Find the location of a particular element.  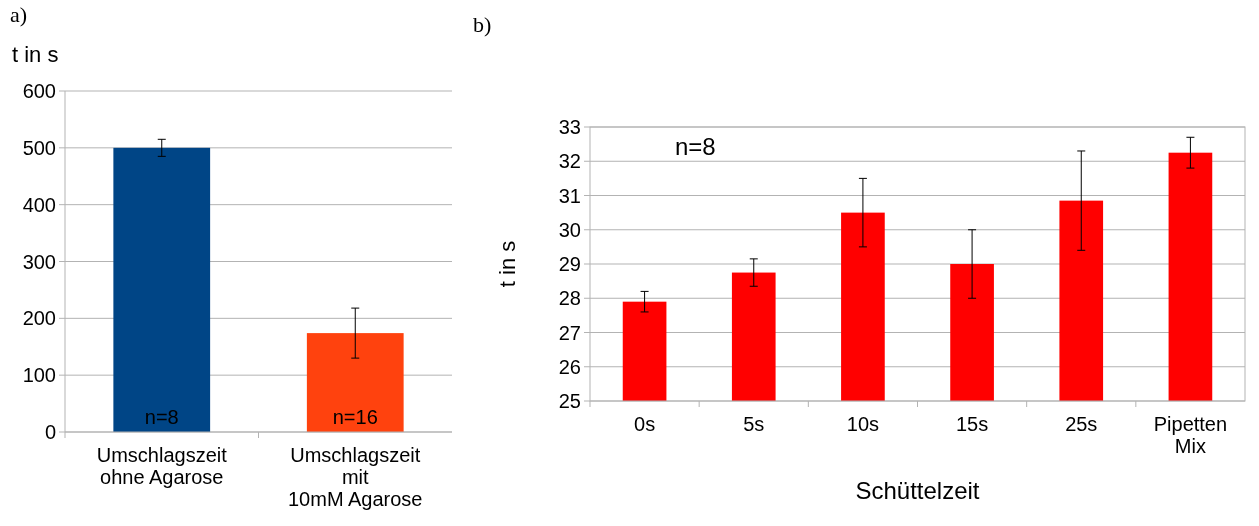

y-tick-label: 400 is located at coordinates (39, 204).